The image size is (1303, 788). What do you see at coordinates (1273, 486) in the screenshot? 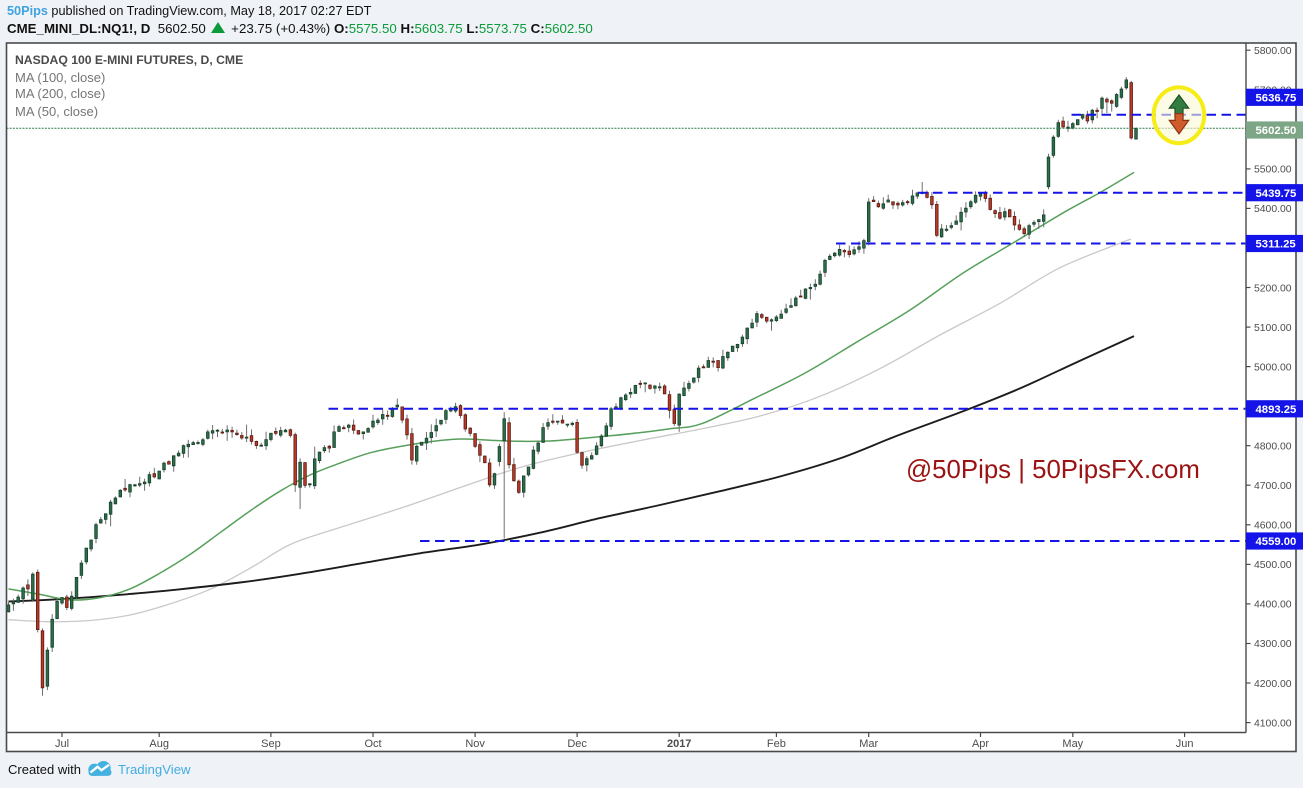
I see `svg-text: 4700.00` at bounding box center [1273, 486].